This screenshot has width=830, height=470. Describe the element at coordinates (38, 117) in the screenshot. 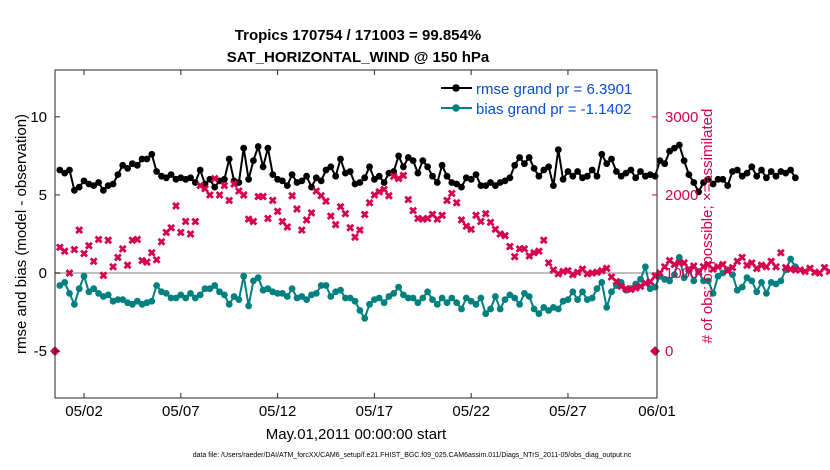

I see `y-left-tick-label: 10` at that location.